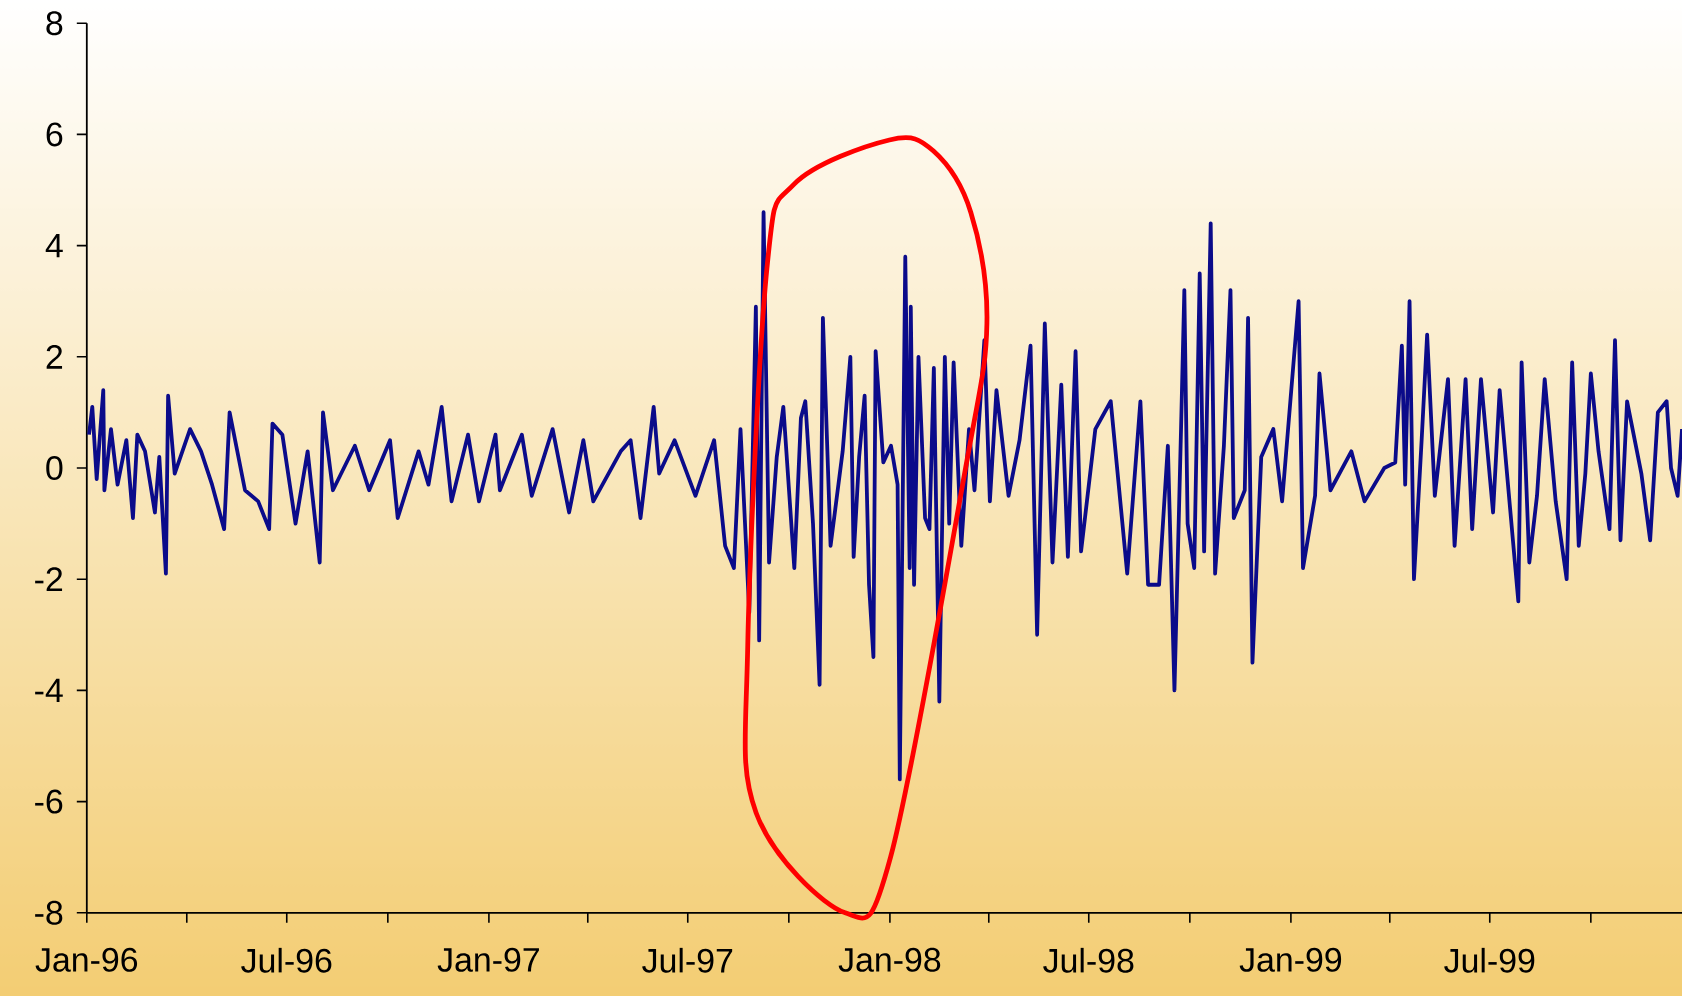  What do you see at coordinates (54, 468) in the screenshot?
I see `y-tick-label: 0` at bounding box center [54, 468].